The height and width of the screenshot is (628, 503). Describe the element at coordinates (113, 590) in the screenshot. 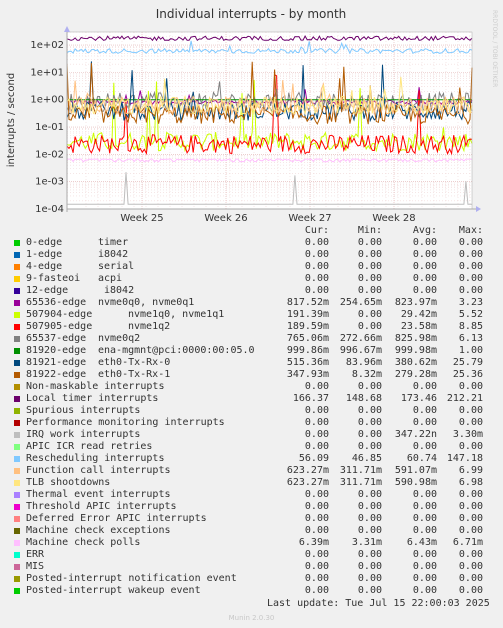

I see `legend-series-name: Posted-interrupt wakeup event` at that location.